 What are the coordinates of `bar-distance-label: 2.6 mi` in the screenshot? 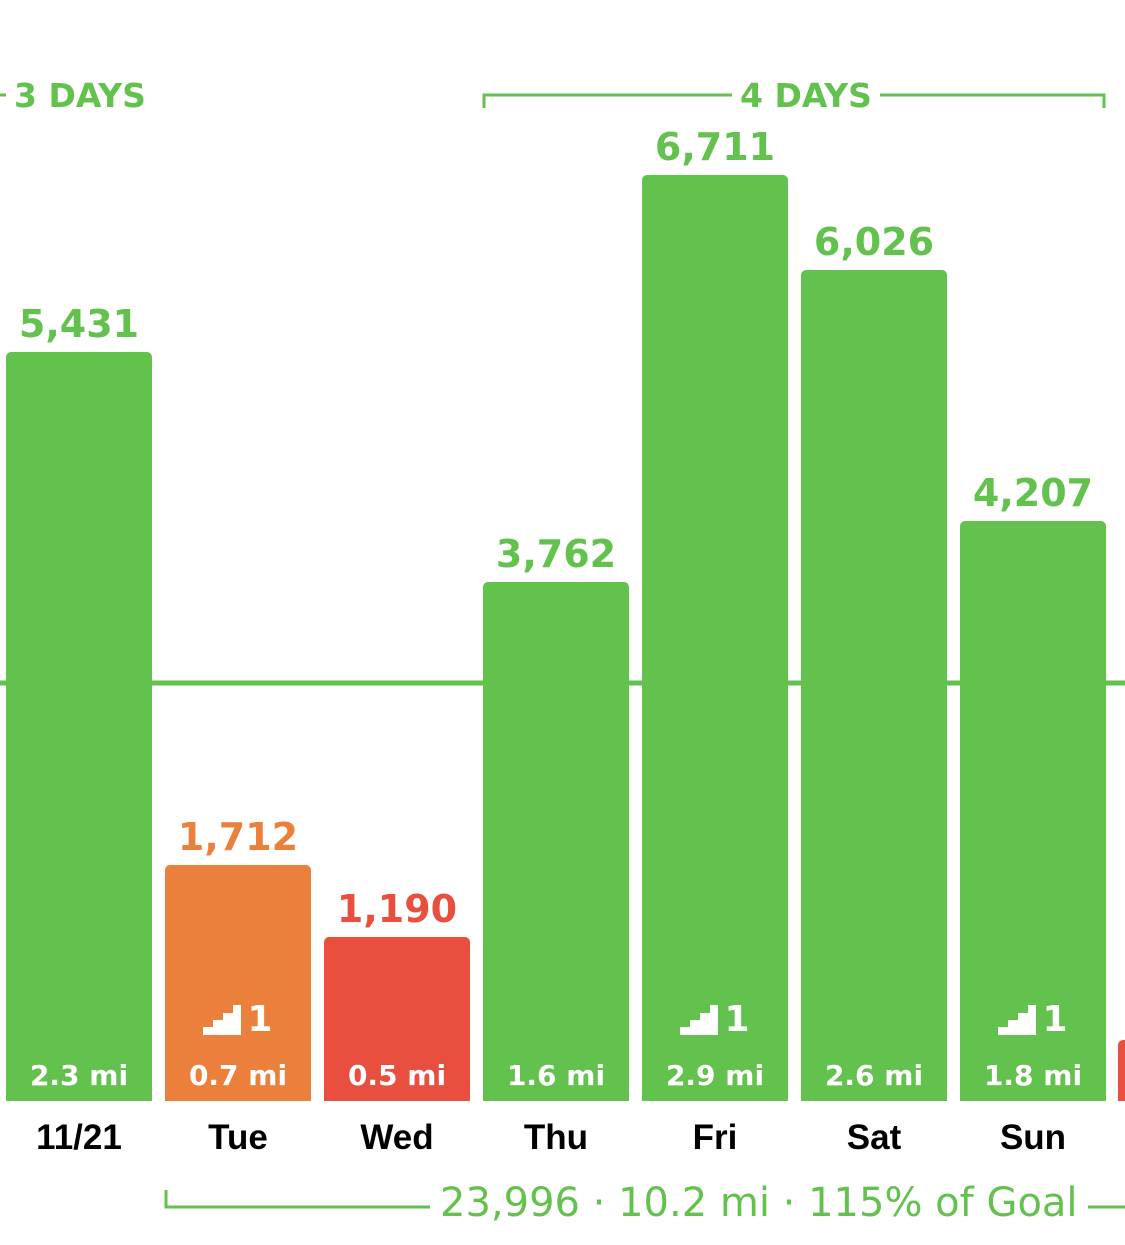 It's located at (874, 1075).